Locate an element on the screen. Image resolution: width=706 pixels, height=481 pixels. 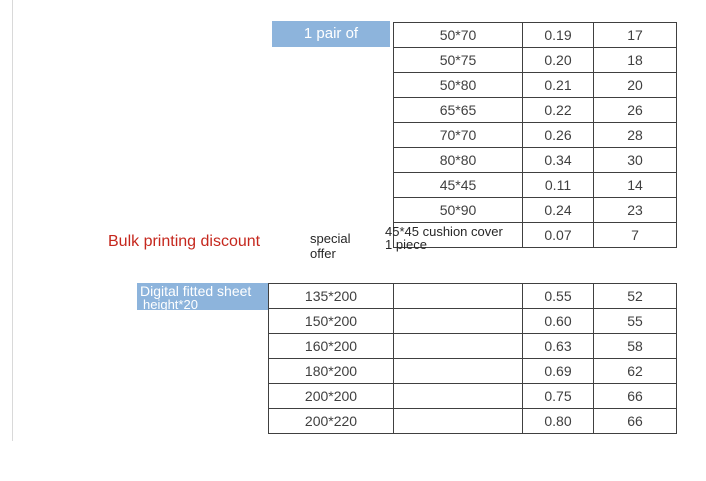
price-cell: 0.19 is located at coordinates (558, 35).